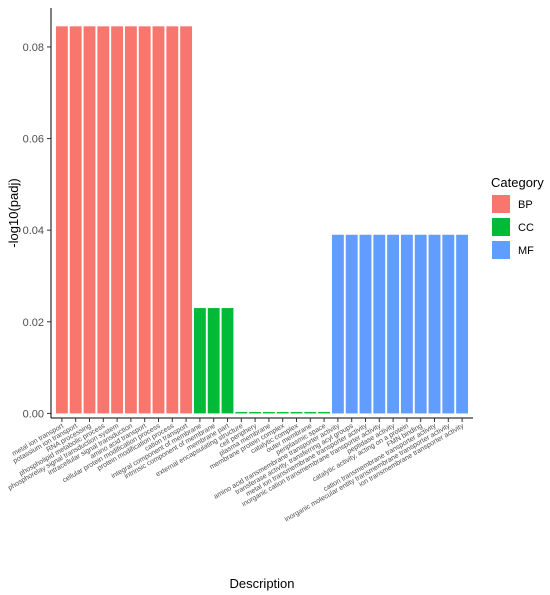  Describe the element at coordinates (526, 228) in the screenshot. I see `legend-label-cc: CC` at that location.